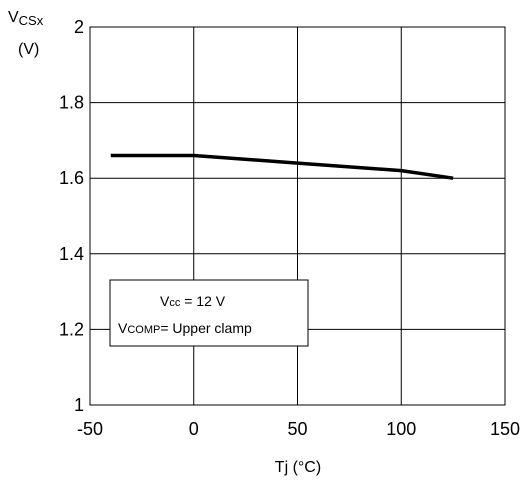  I want to click on series-line, so click(282, 166).